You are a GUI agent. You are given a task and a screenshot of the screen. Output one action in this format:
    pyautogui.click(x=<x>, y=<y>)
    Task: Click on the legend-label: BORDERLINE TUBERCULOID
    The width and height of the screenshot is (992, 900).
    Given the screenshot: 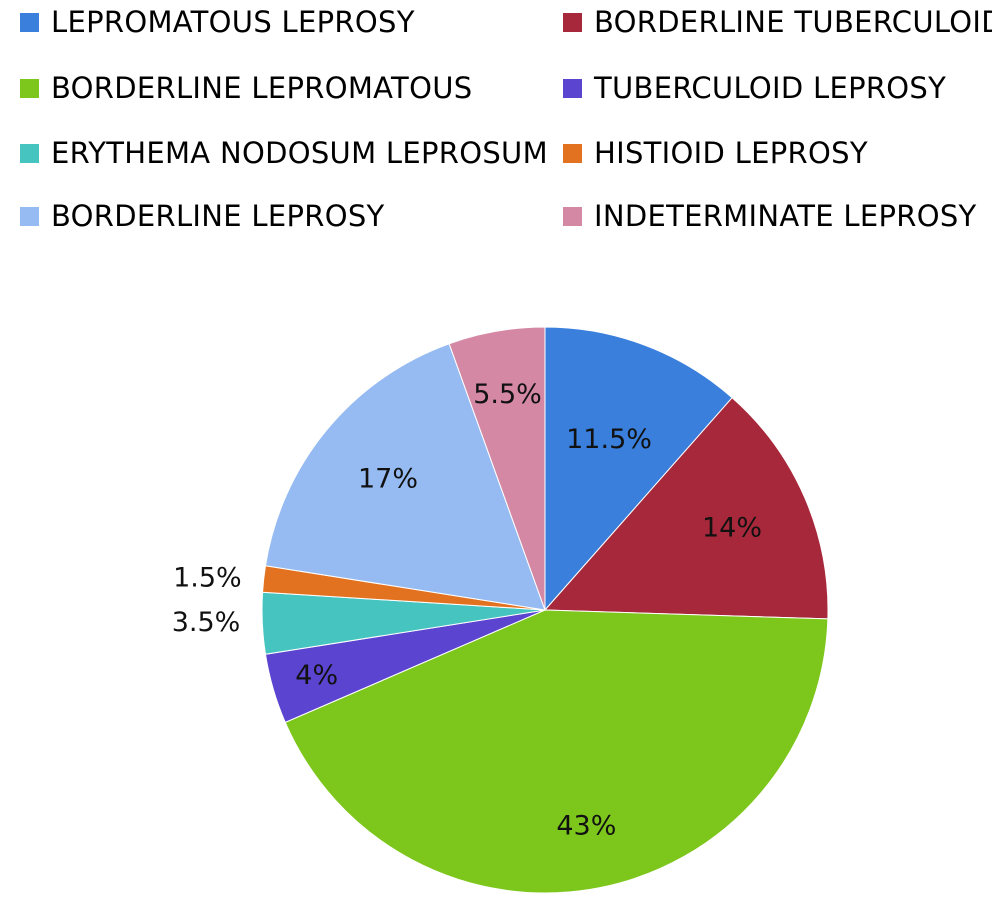 What is the action you would take?
    pyautogui.click(x=793, y=22)
    